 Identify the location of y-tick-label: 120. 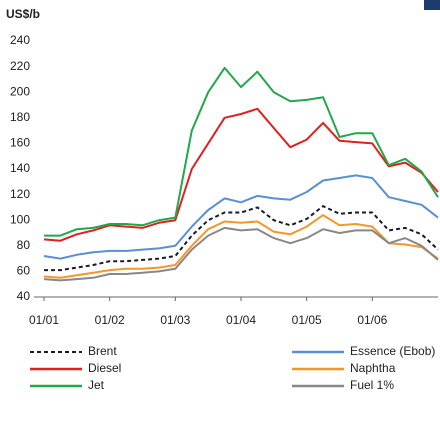
(20, 194).